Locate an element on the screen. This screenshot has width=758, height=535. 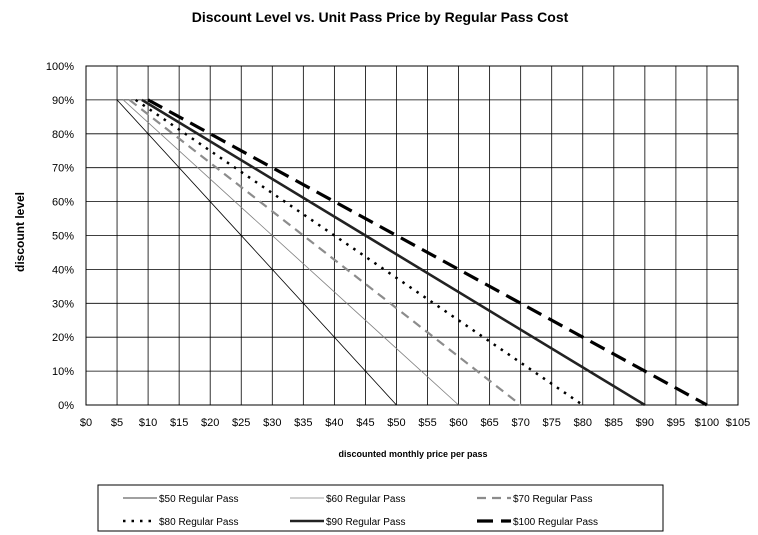
y-tick-label: 30% is located at coordinates (63, 304).